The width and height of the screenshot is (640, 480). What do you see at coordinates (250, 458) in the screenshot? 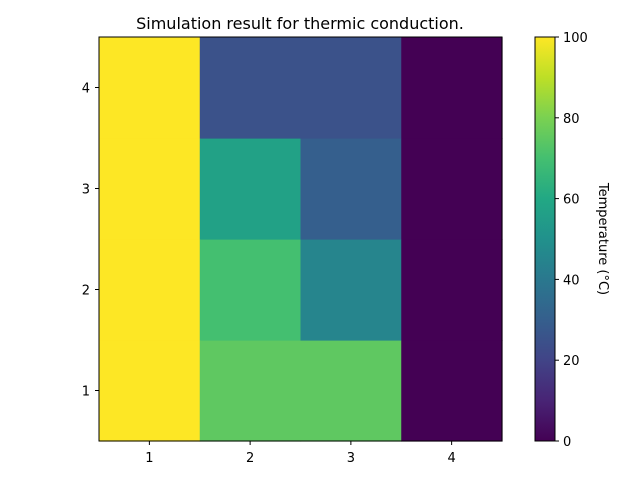
I see `x-tick-label: 2` at bounding box center [250, 458].